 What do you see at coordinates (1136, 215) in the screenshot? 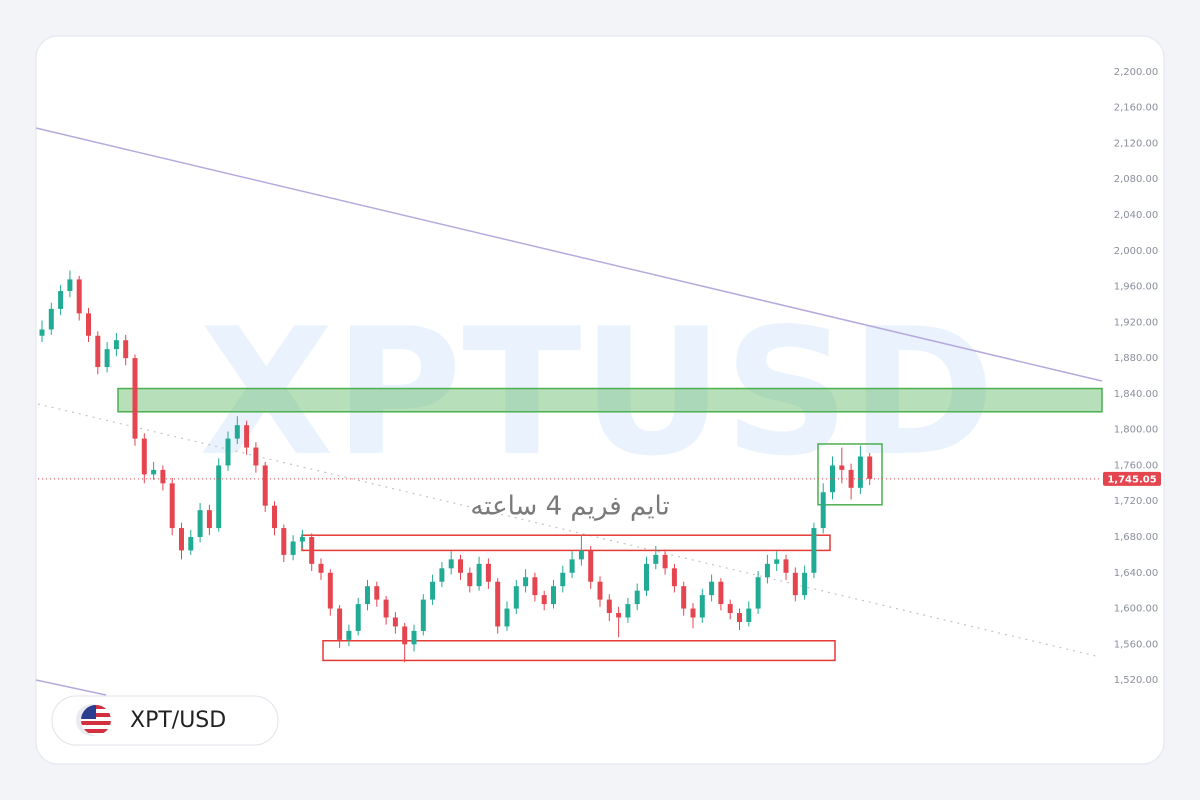
I see `y-tick-label: 2,040.00` at bounding box center [1136, 215].